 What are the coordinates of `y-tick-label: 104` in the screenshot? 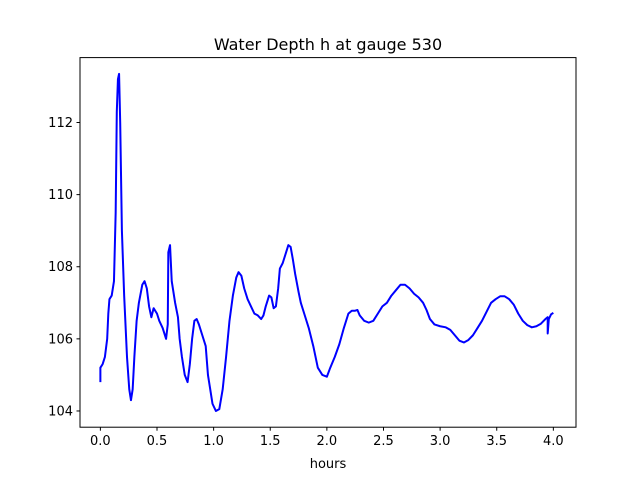 It's located at (60, 411).